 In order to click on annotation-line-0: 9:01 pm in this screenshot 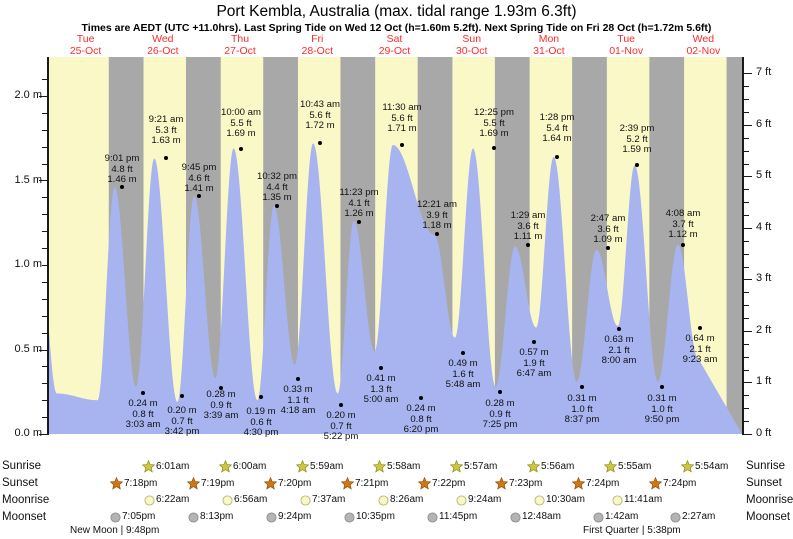, I will do `click(122, 158)`.